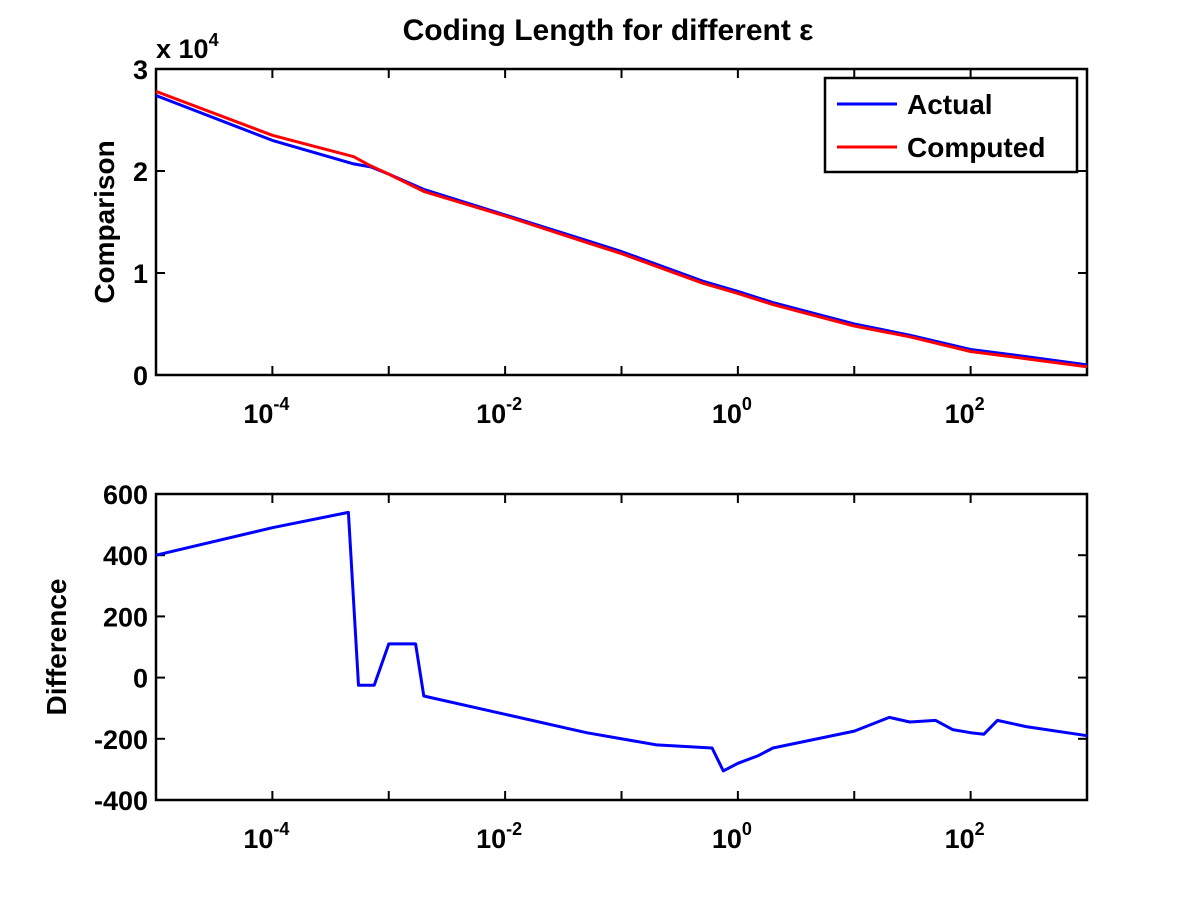 This screenshot has height=900, width=1201. Describe the element at coordinates (976, 147) in the screenshot. I see `legend-label-computed: Computed` at that location.